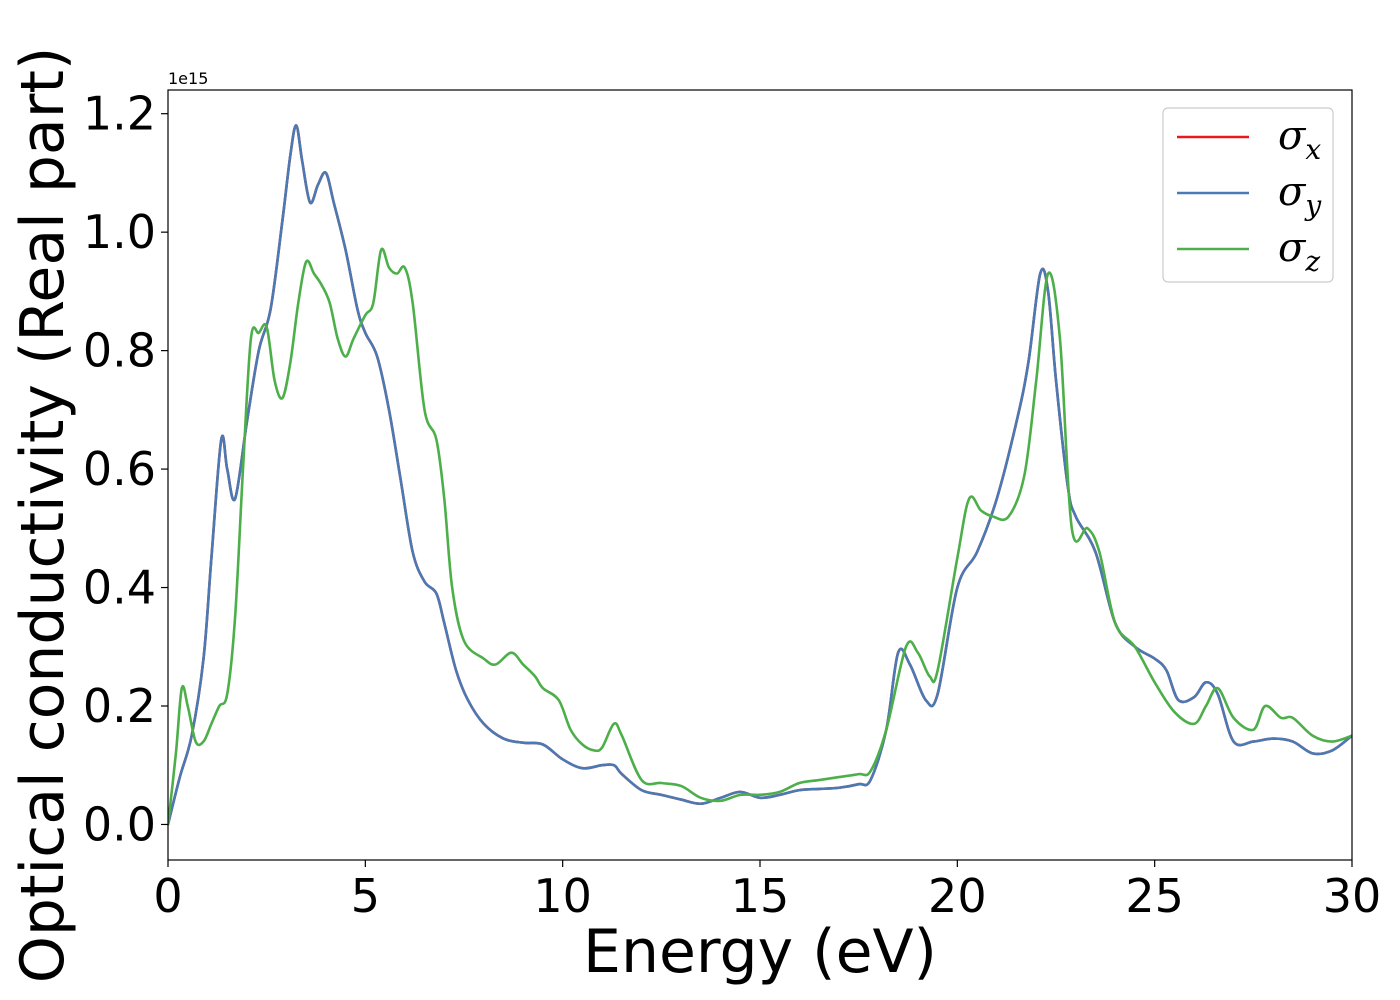 This screenshot has width=1400, height=1000. I want to click on legend-label-sigma-x: σx, so click(1299, 139).